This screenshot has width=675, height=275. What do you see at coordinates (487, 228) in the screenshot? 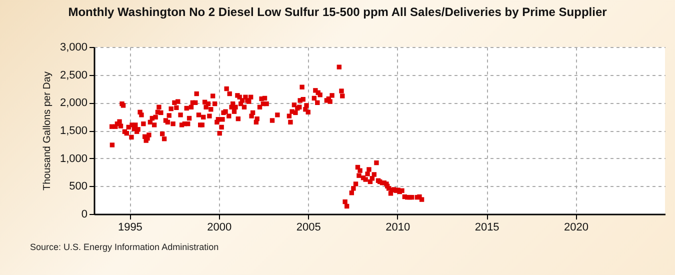
I see `x-tick-label: 2015` at bounding box center [487, 228].